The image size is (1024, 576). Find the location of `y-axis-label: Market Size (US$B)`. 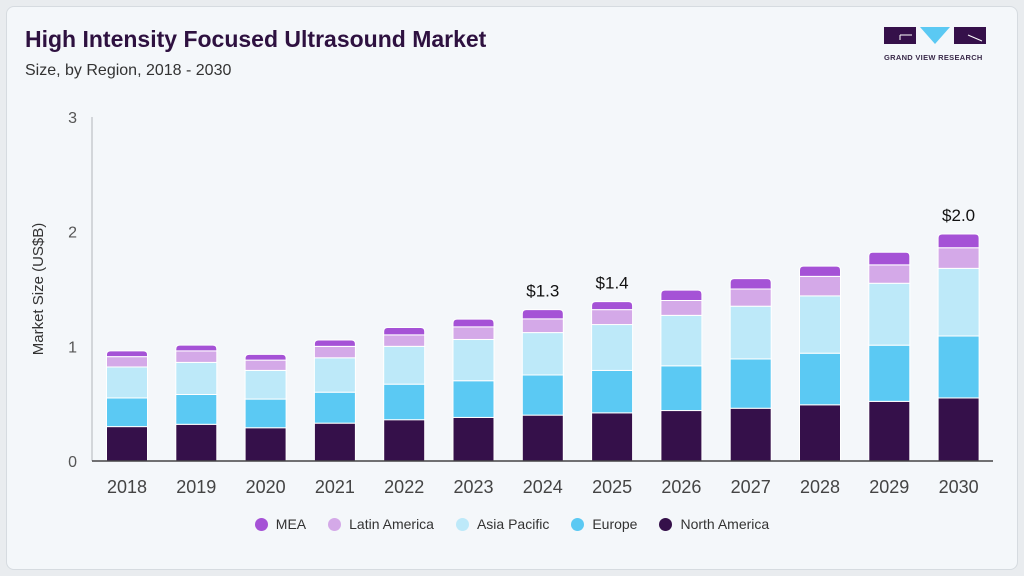

y-axis-label: Market Size (US$B) is located at coordinates (38, 289).